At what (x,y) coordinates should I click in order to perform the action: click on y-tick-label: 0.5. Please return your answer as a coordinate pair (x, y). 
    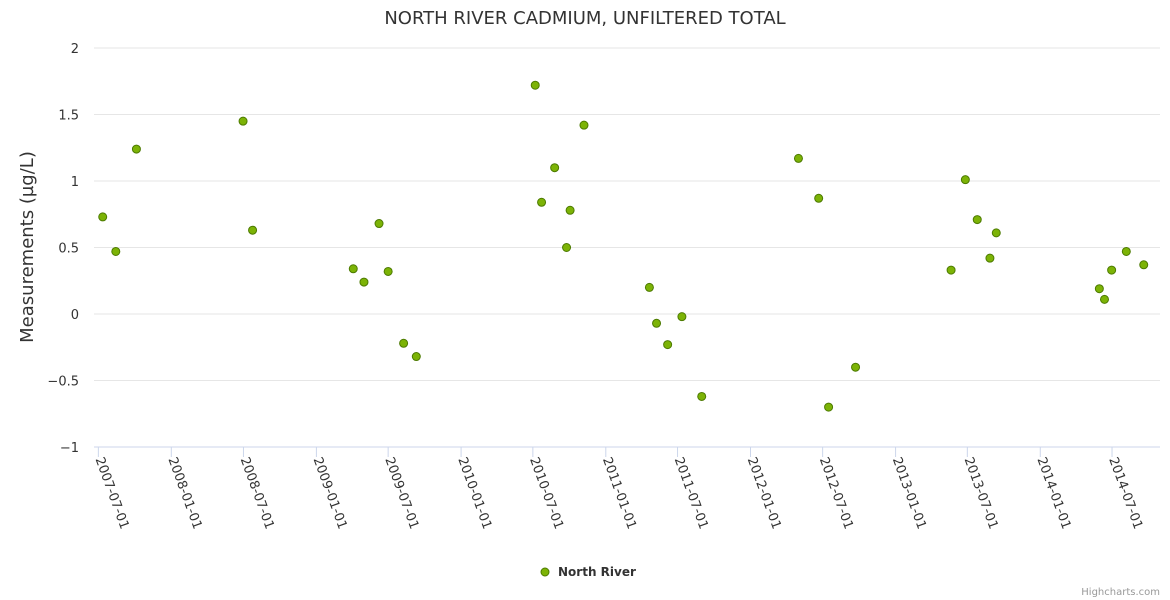
    Looking at the image, I should click on (68, 249).